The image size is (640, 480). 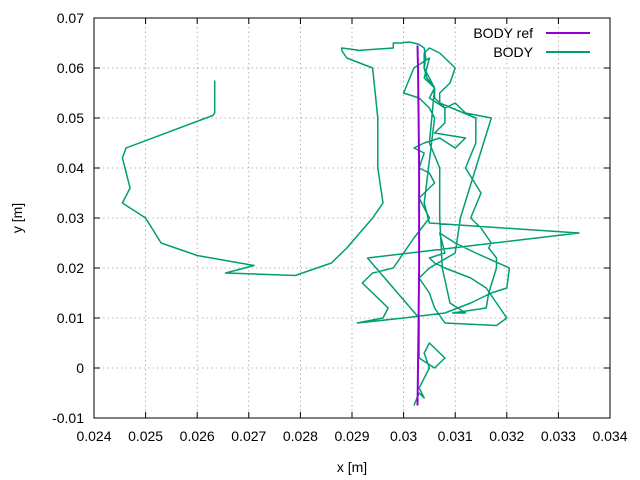 I want to click on y-tick-label: -0.01, so click(x=68, y=418).